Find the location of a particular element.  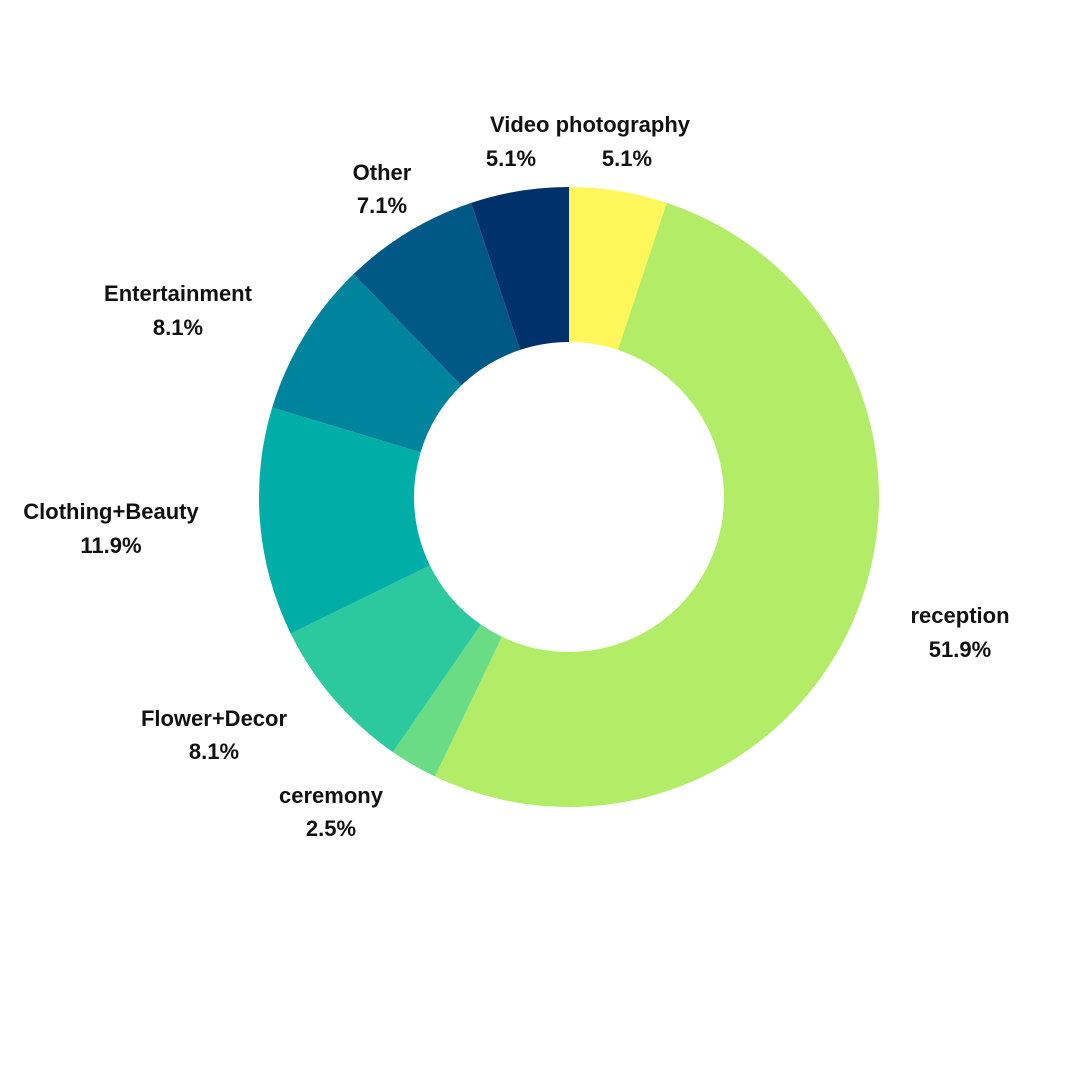

slice-value-other: 7.1% is located at coordinates (382, 205).